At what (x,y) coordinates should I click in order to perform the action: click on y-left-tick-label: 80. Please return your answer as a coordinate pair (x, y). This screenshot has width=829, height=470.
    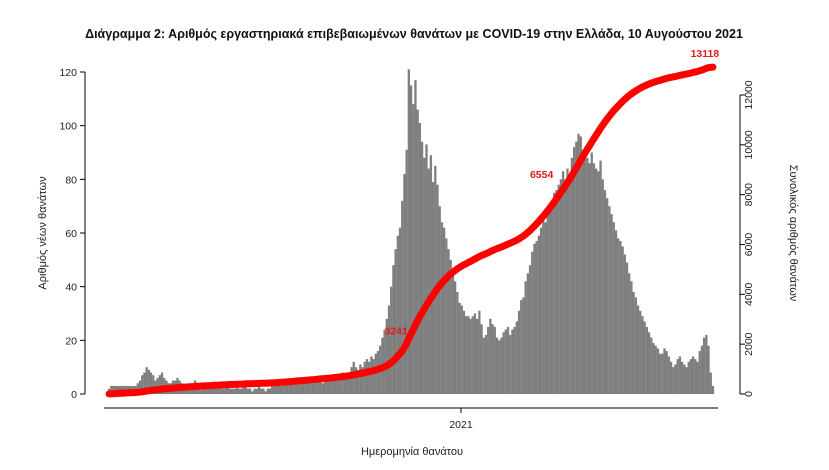
    Looking at the image, I should click on (71, 180).